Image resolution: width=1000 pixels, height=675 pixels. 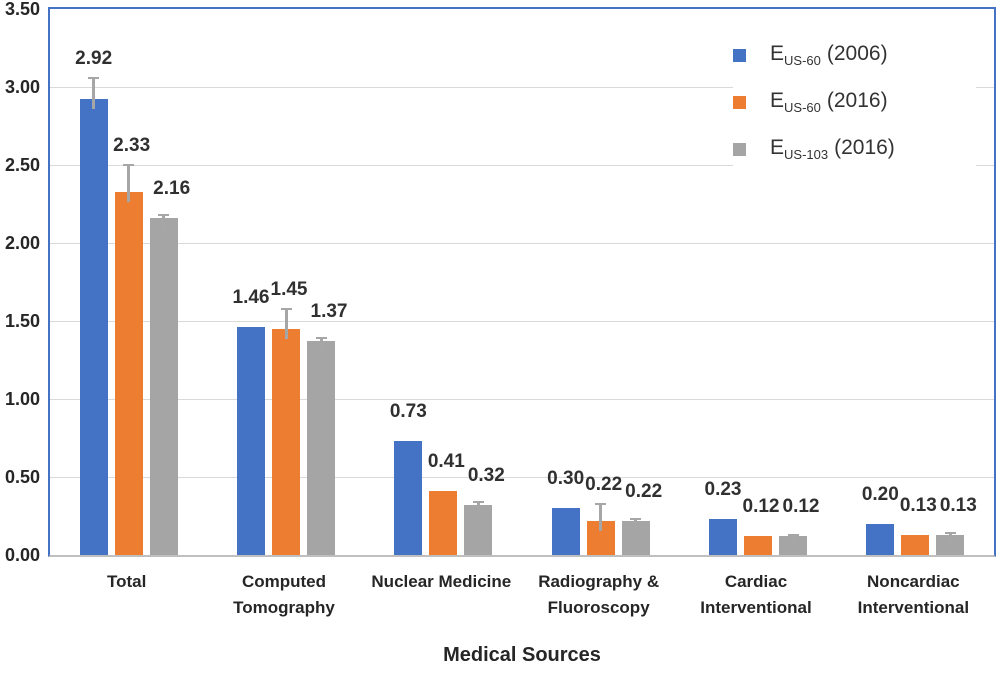 What do you see at coordinates (446, 462) in the screenshot?
I see `value-label: 0.41` at bounding box center [446, 462].